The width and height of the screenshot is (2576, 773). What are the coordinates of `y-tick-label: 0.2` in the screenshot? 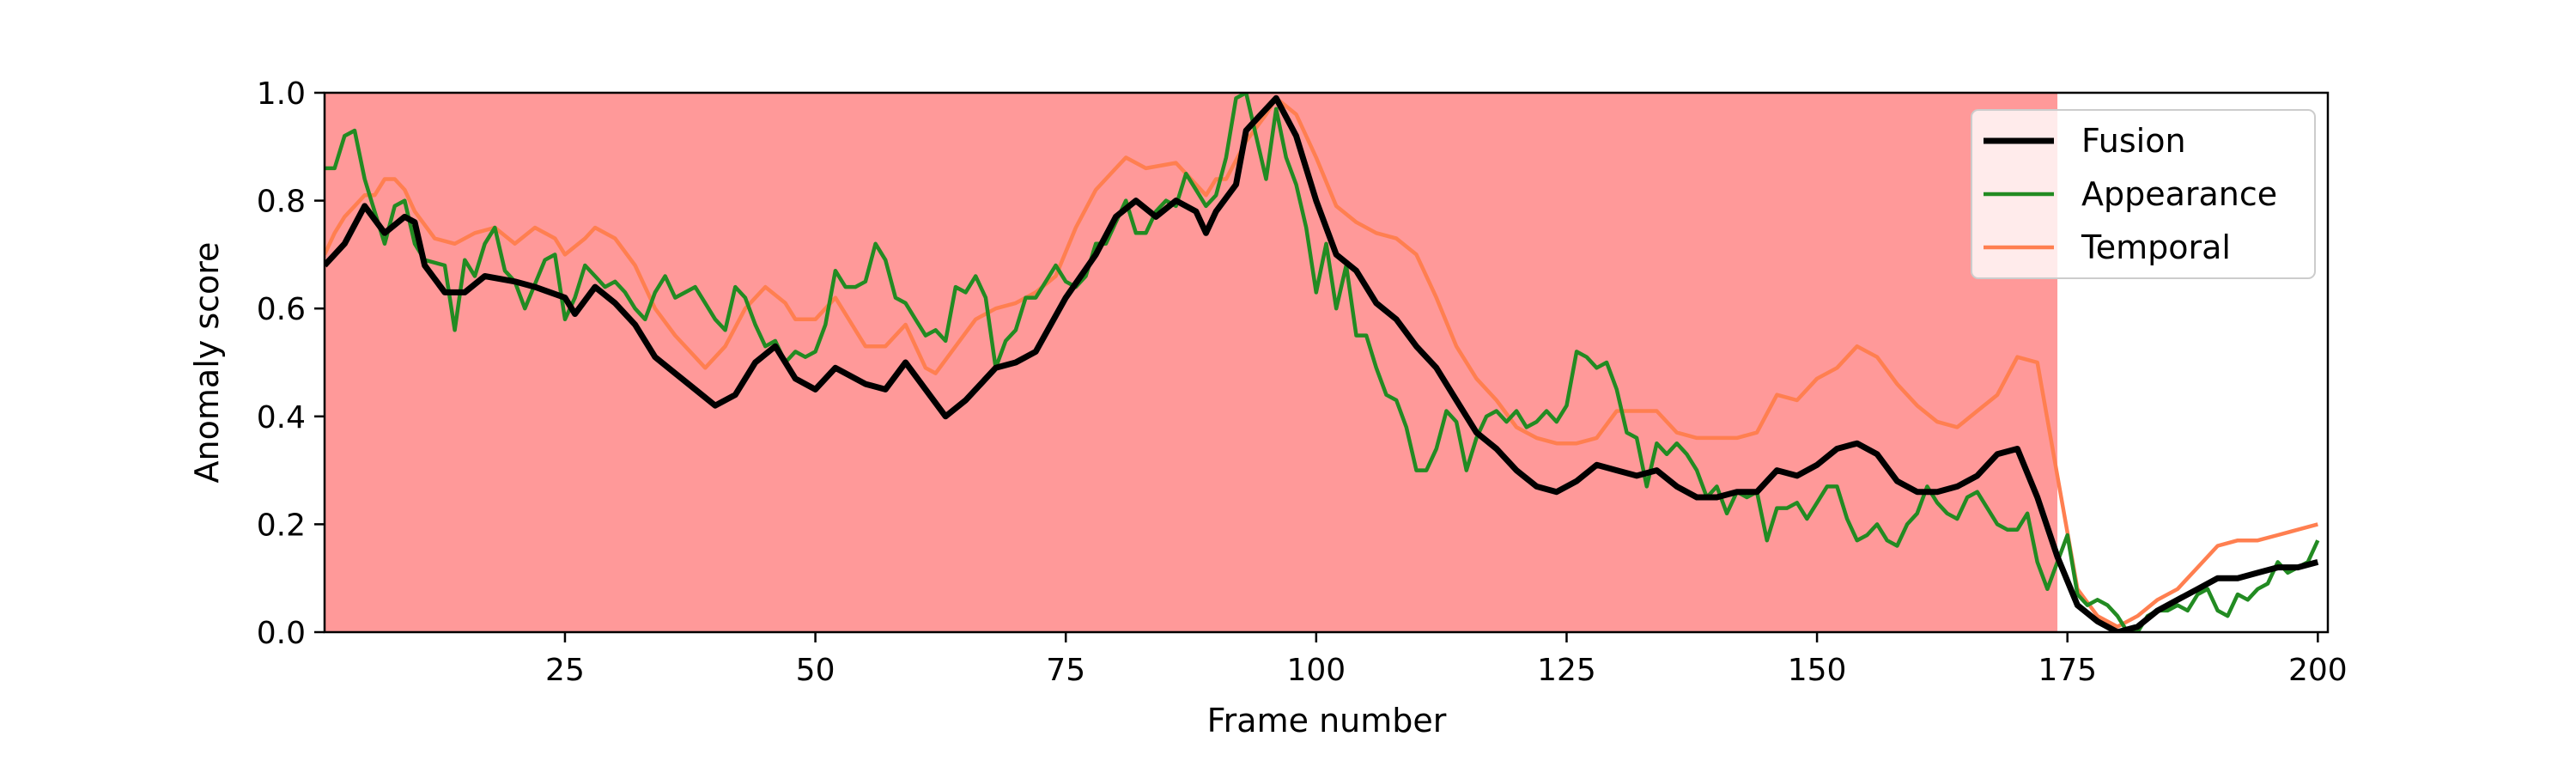 It's located at (281, 525).